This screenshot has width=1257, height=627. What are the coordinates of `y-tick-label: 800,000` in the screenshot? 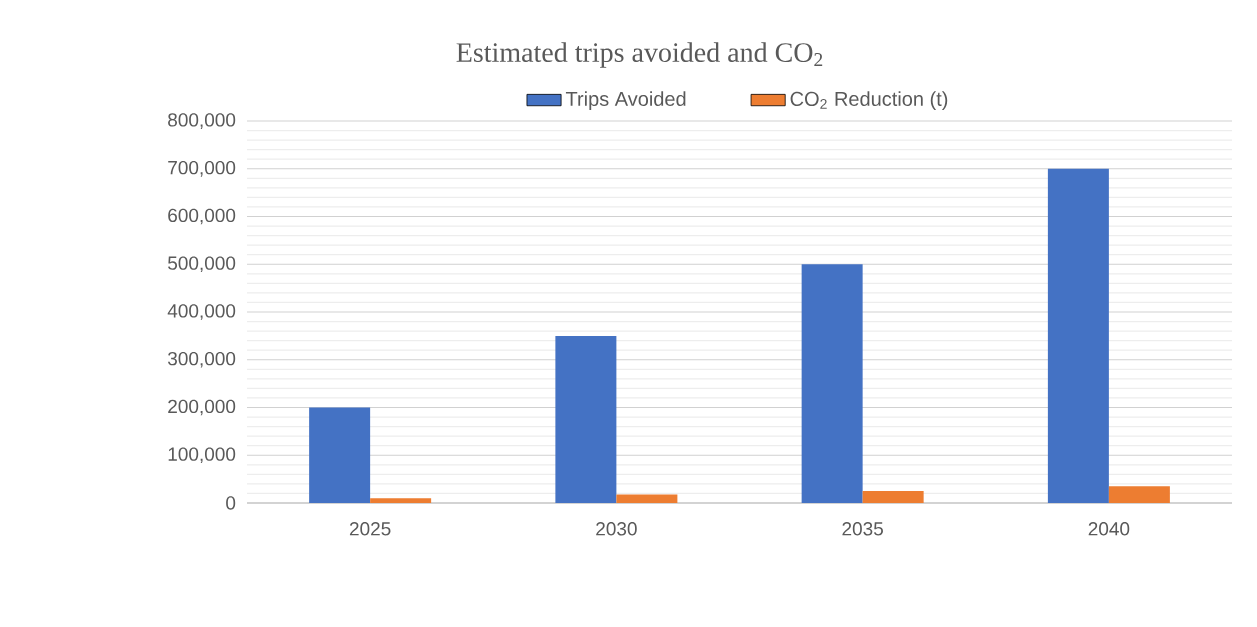 It's located at (202, 121).